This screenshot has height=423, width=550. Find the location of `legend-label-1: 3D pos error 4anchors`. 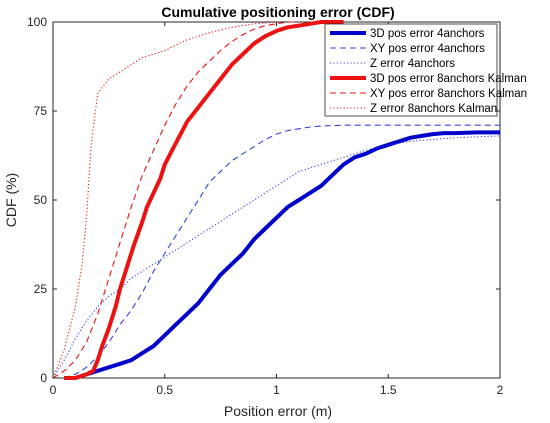

legend-label-1: 3D pos error 4anchors is located at coordinates (427, 34).